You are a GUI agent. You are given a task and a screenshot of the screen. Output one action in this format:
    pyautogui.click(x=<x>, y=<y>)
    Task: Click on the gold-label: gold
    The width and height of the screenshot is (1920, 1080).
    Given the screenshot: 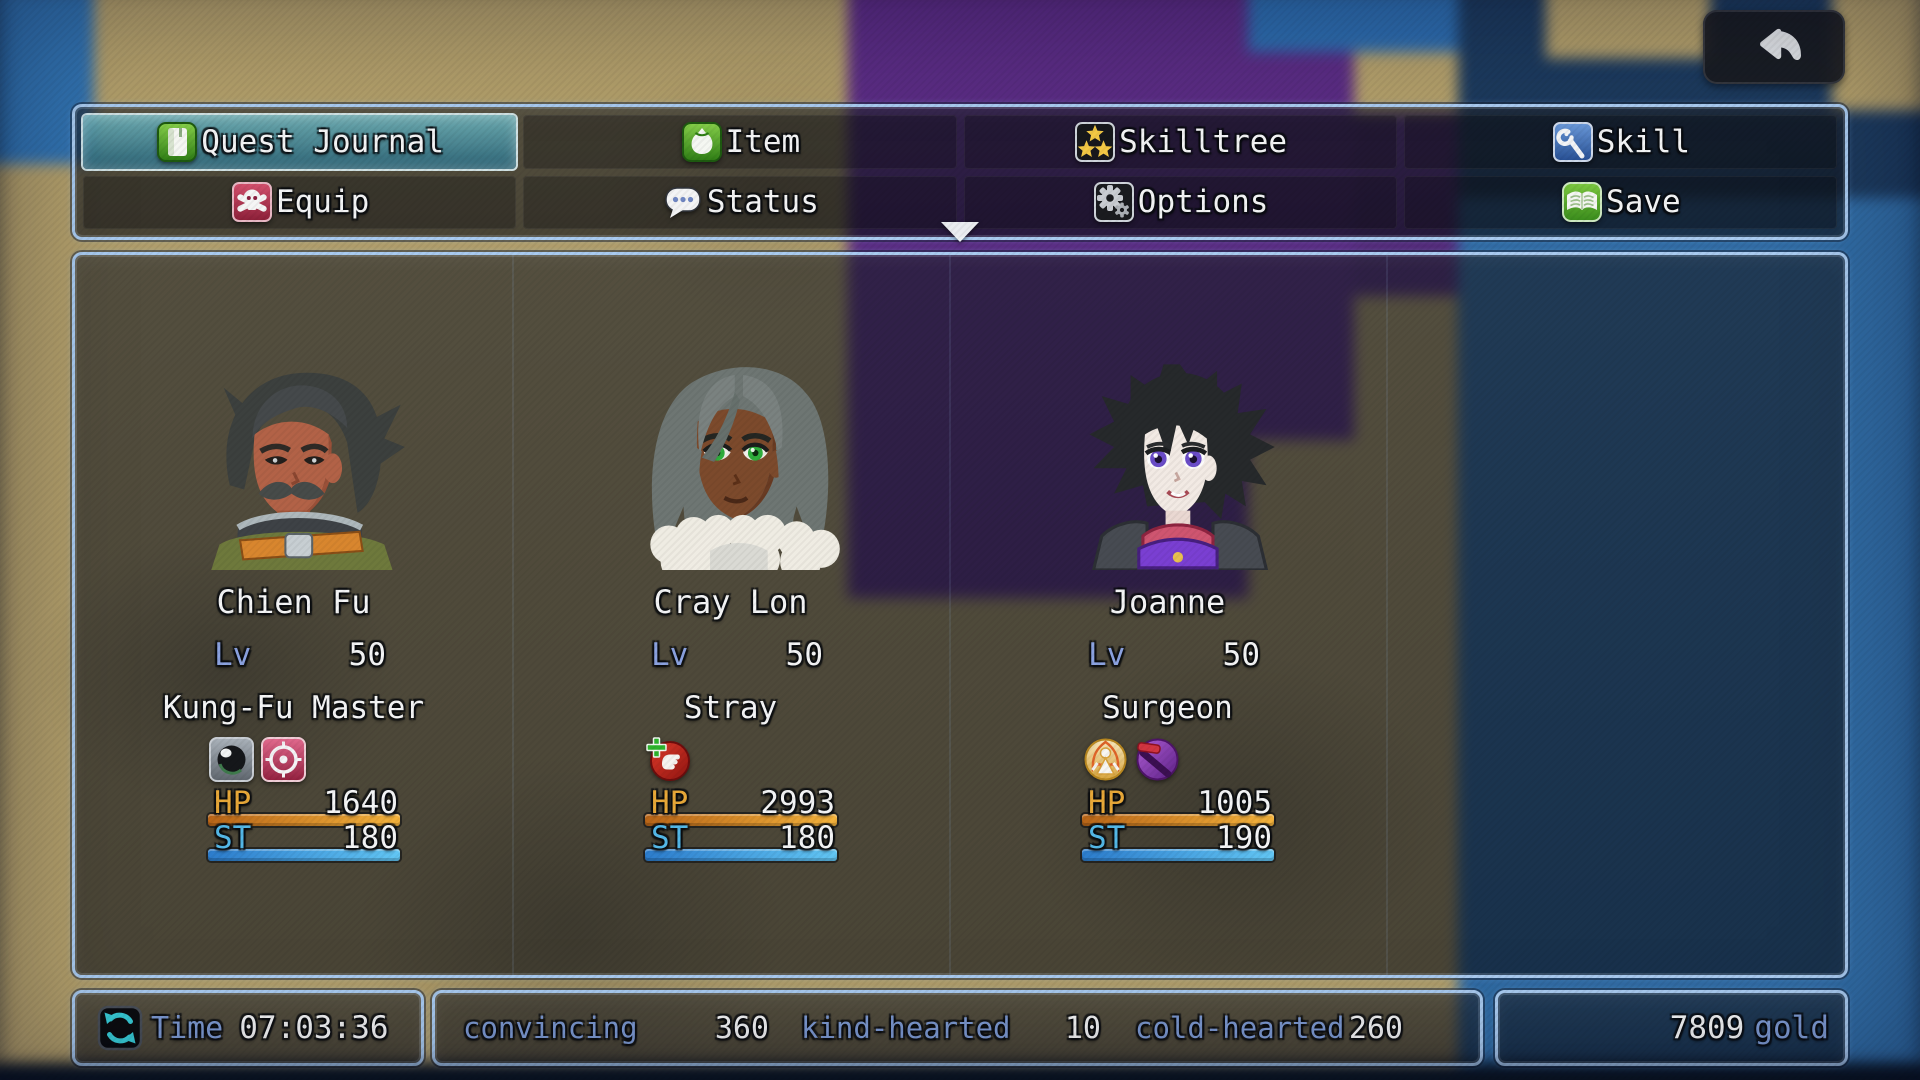 What is the action you would take?
    pyautogui.click(x=1791, y=1028)
    